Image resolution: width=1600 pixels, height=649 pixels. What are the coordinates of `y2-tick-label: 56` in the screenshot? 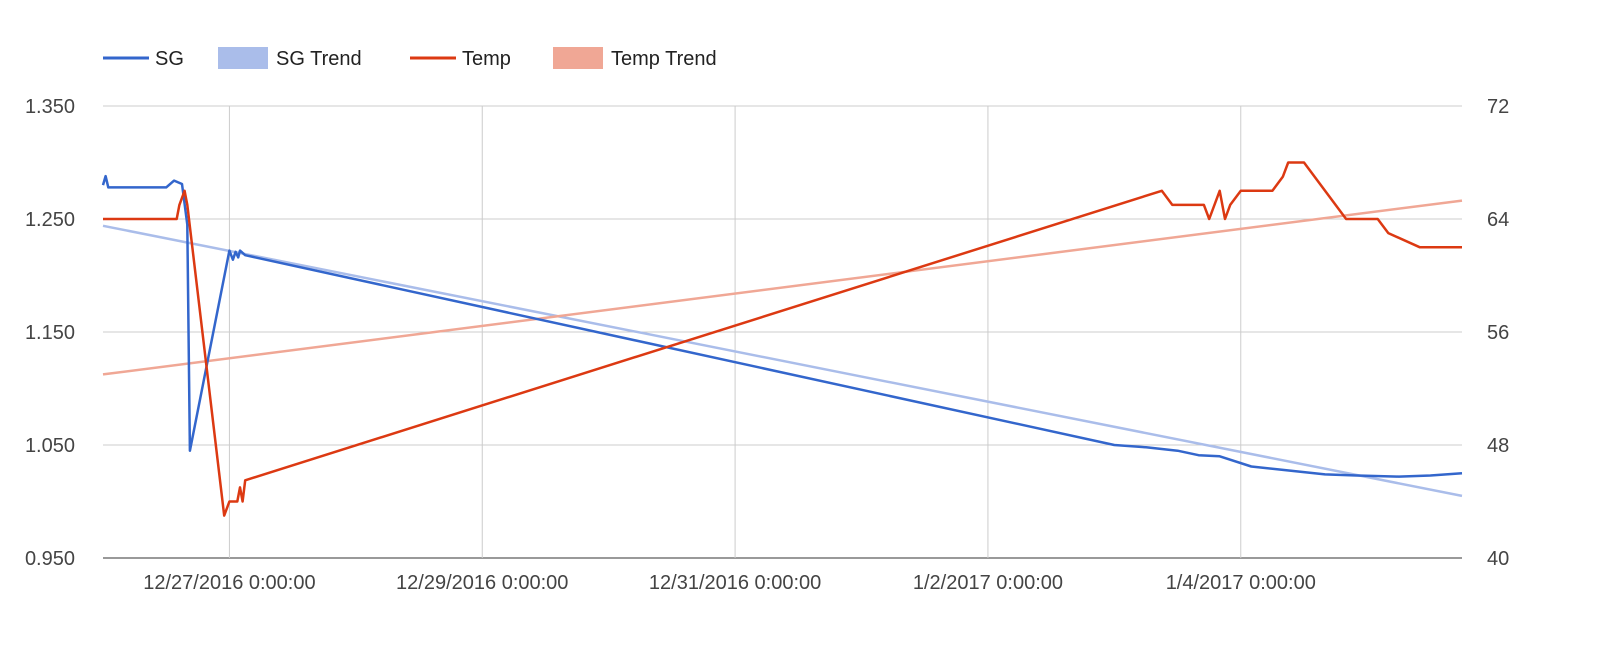 It's located at (1498, 333).